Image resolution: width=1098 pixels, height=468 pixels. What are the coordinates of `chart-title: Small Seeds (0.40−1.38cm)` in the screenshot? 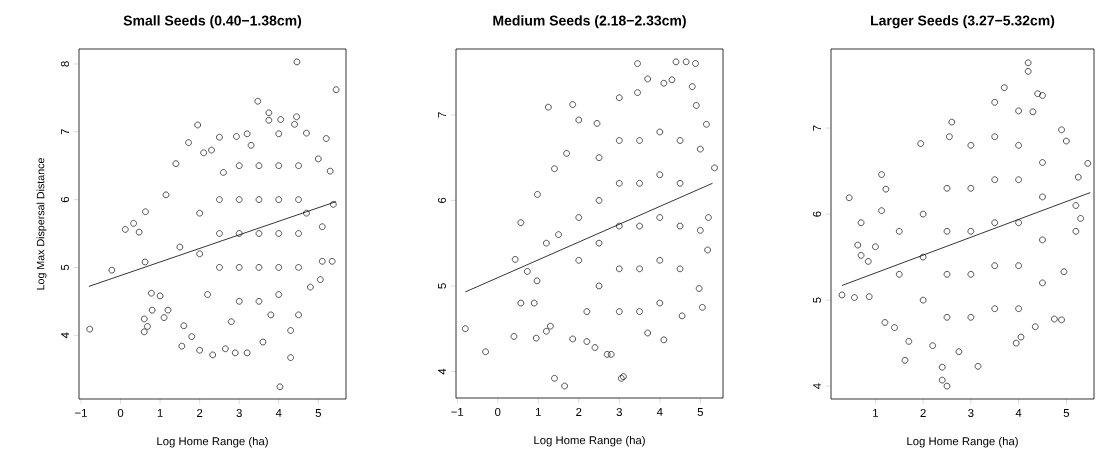 It's located at (212, 22).